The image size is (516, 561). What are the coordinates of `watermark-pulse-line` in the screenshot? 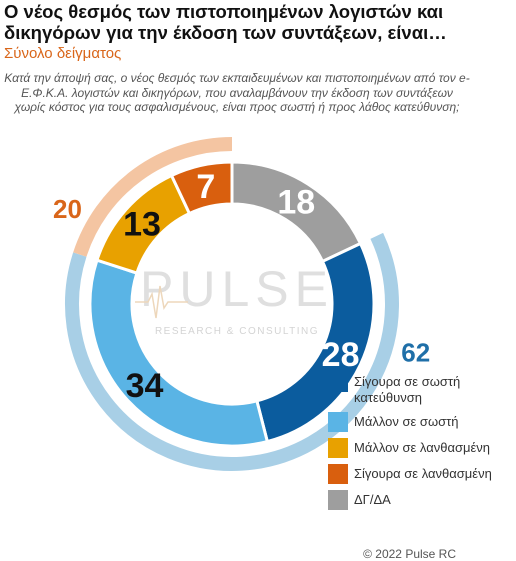 It's located at (161, 302).